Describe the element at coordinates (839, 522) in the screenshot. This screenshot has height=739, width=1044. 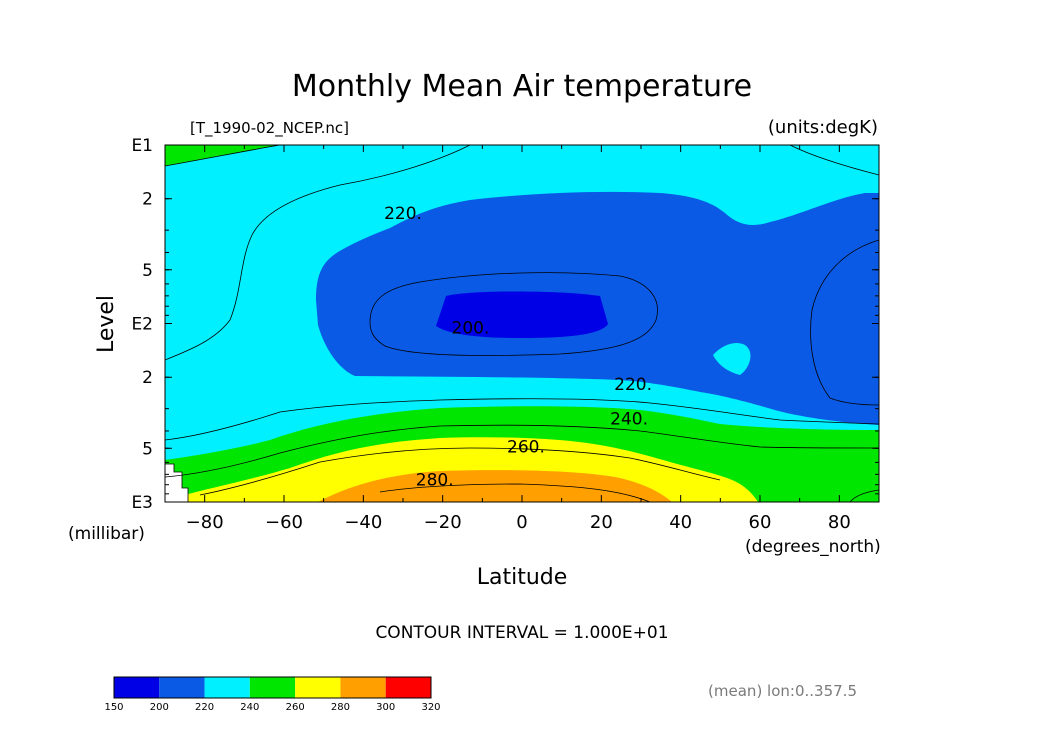
I see `x-tick-label: 80` at that location.